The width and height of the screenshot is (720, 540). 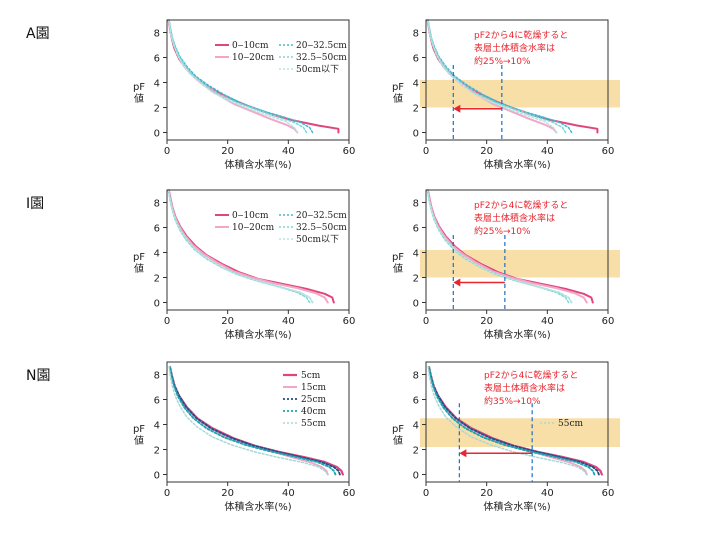 I want to click on legend-label: 40cm, so click(x=313, y=412).